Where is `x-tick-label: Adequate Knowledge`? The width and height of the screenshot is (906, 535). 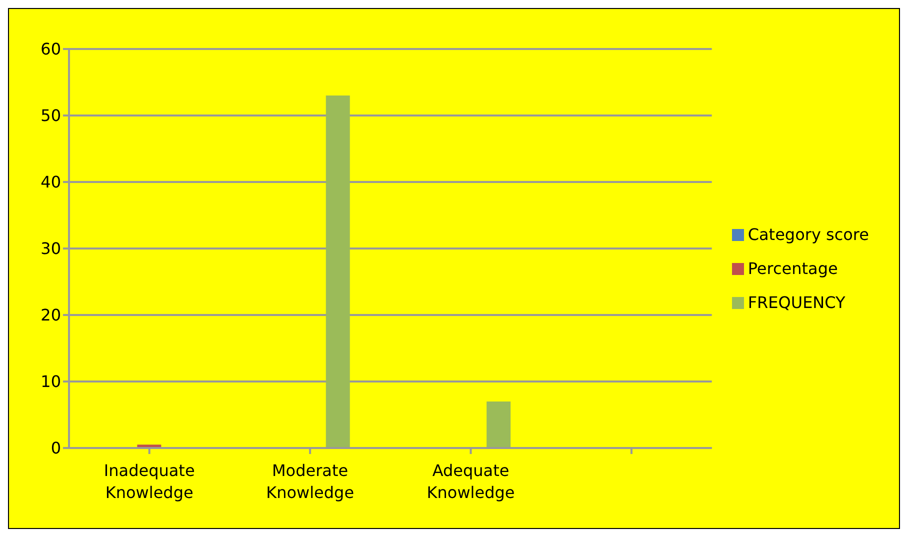 x-tick-label: Adequate Knowledge is located at coordinates (470, 481).